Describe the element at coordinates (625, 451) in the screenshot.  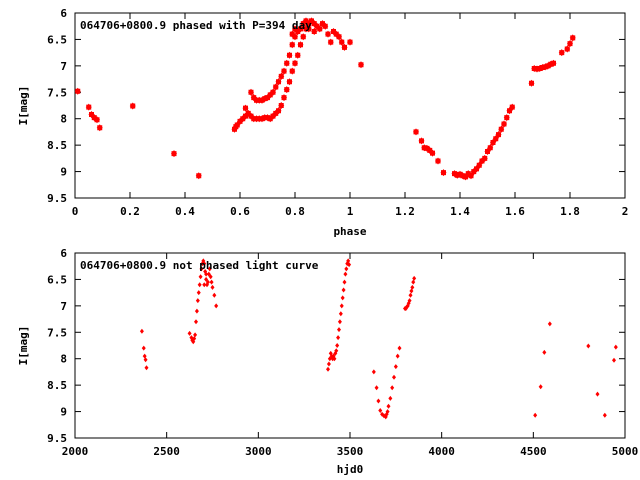
I see `x-tick-label: 5000` at that location.